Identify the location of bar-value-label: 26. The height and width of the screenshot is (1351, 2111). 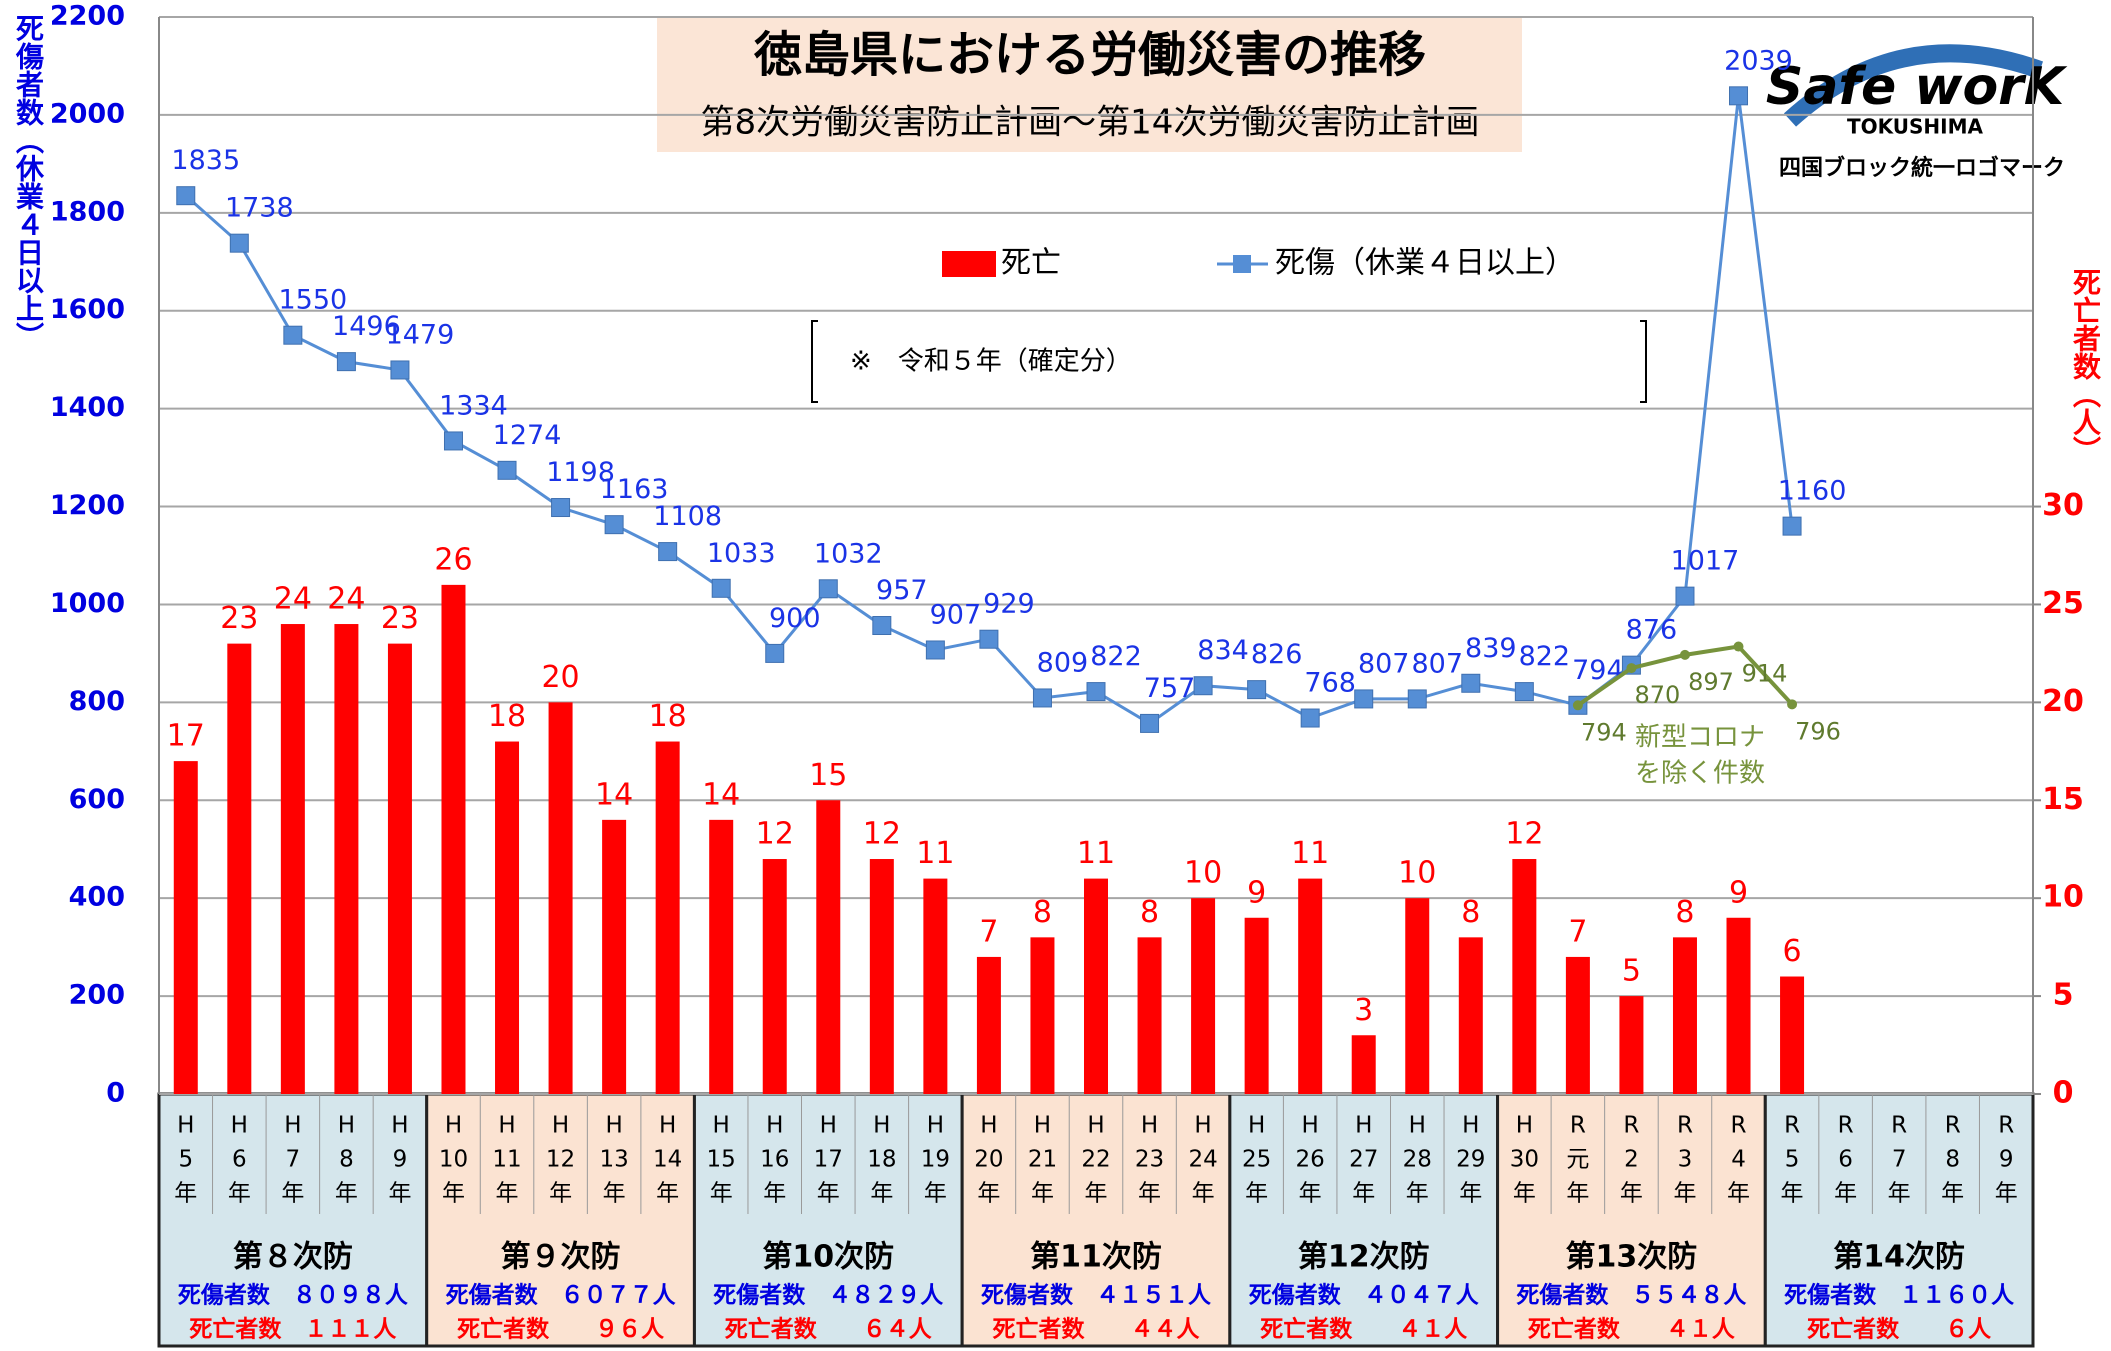
(453, 559).